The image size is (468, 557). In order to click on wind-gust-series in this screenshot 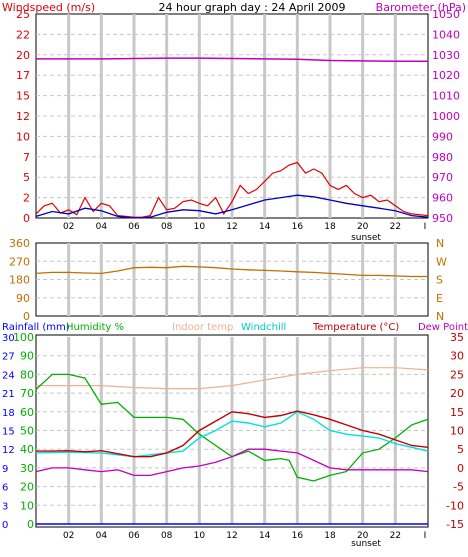, I will do `click(232, 189)`.